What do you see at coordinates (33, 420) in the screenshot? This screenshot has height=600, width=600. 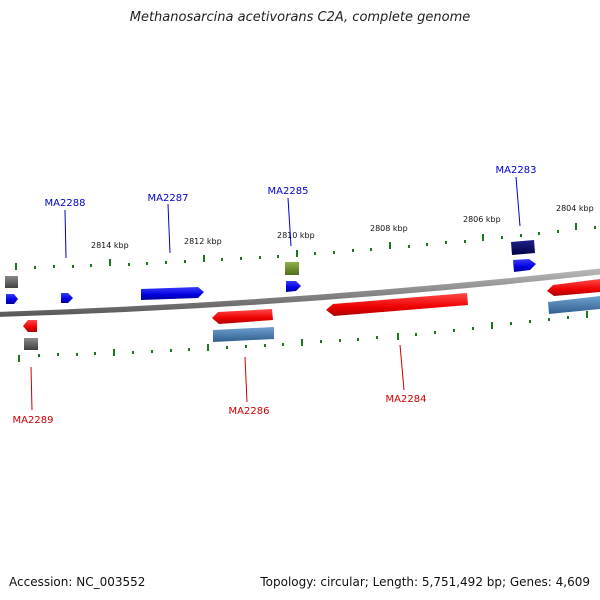 I see `gene-label-reverse: MA2289` at bounding box center [33, 420].